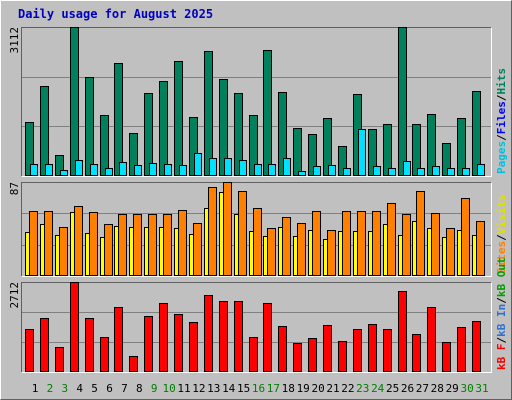  Describe the element at coordinates (35, 388) in the screenshot. I see `x-tick-label: 1` at that location.